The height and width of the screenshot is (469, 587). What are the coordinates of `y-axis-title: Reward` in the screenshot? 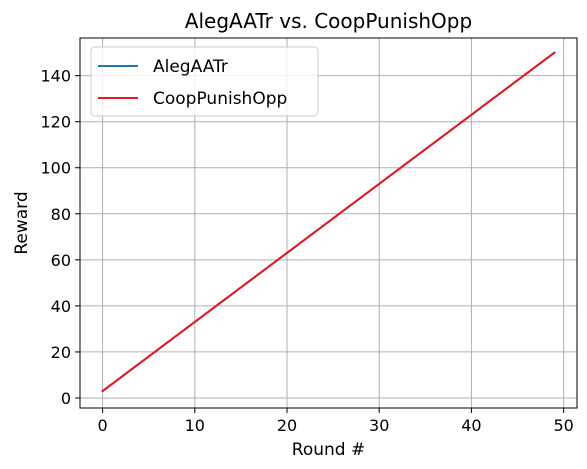 It's located at (22, 222).